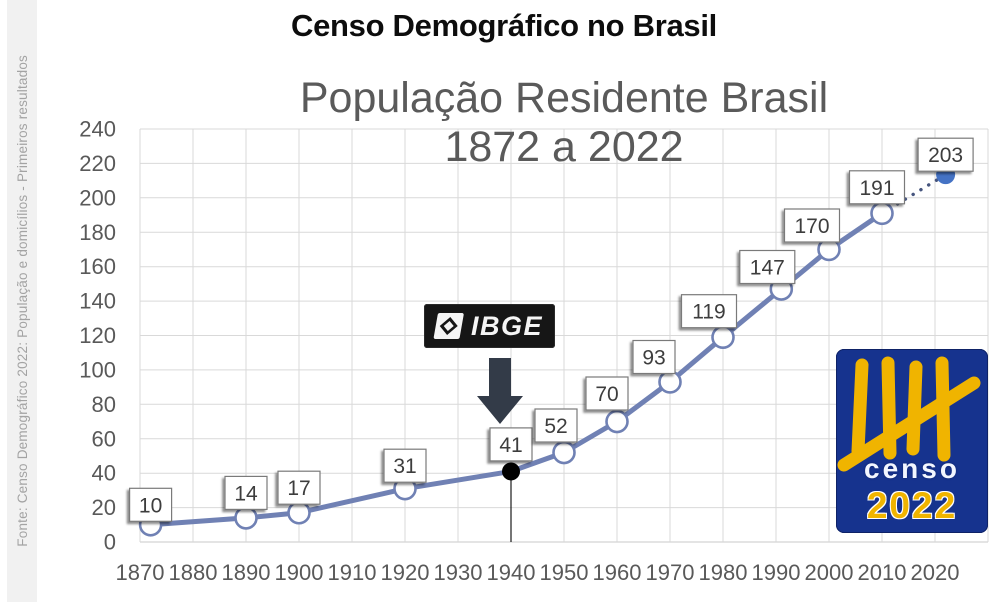 The height and width of the screenshot is (602, 992). What do you see at coordinates (97, 232) in the screenshot?
I see `svg-text: 180` at bounding box center [97, 232].